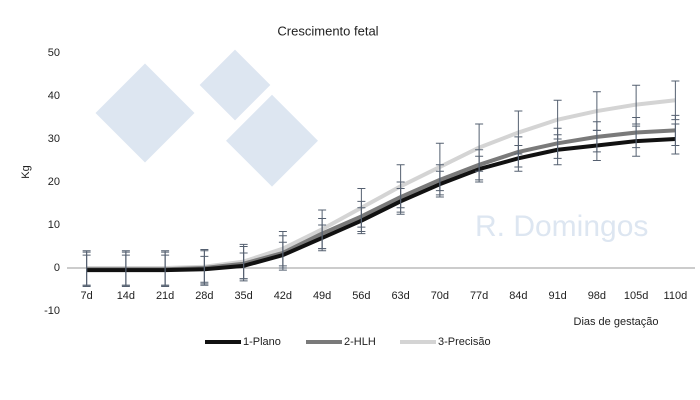  What do you see at coordinates (204, 296) in the screenshot?
I see `x-tick-label: 28d` at bounding box center [204, 296].